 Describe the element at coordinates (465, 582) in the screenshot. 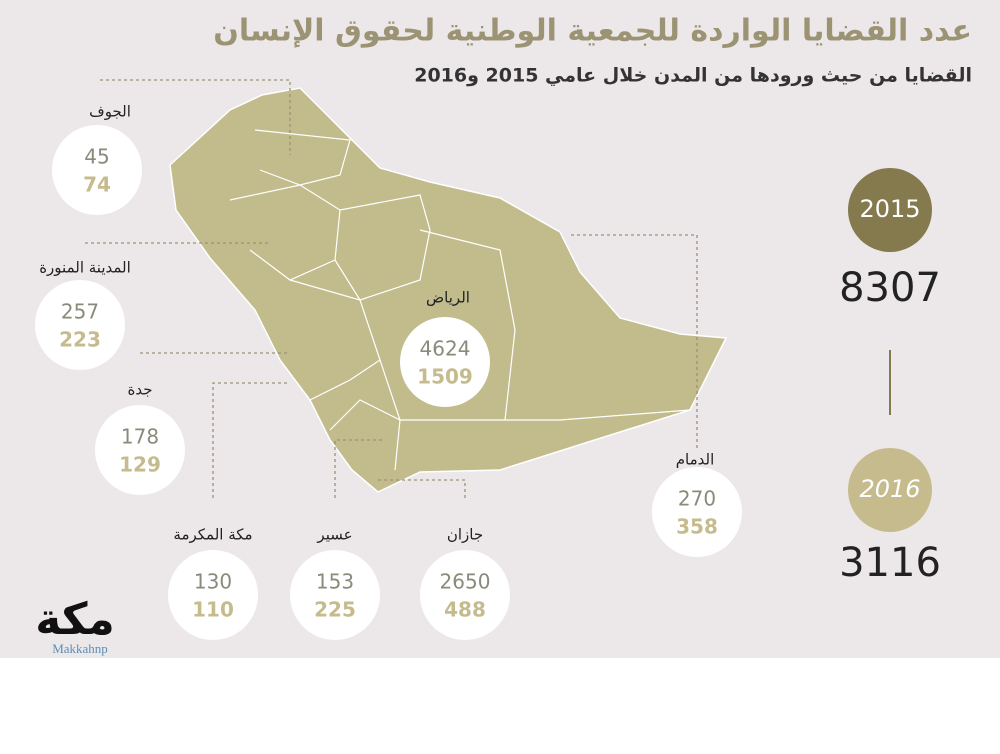

I see `cases-2015: 2650` at that location.